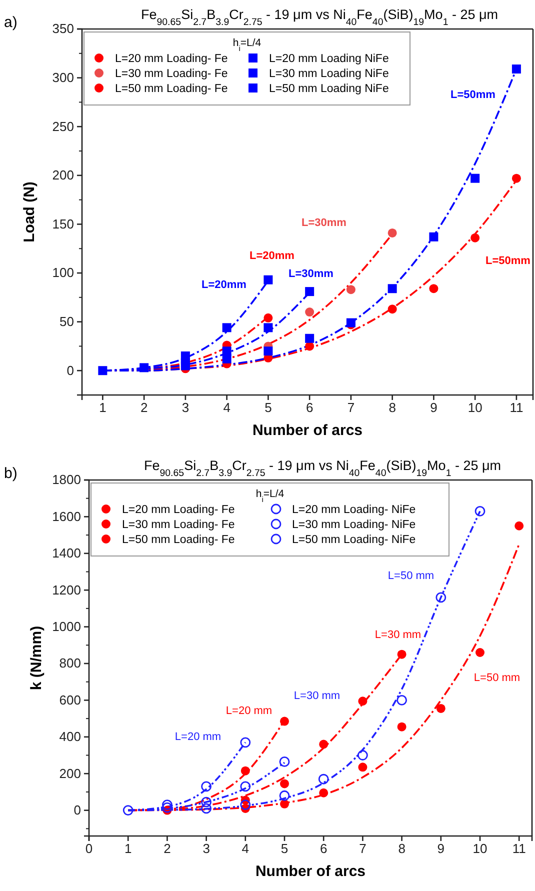 This screenshot has width=535, height=891. Describe the element at coordinates (329, 59) in the screenshot. I see `legend-label: L=20 mm Loading NiFe` at that location.